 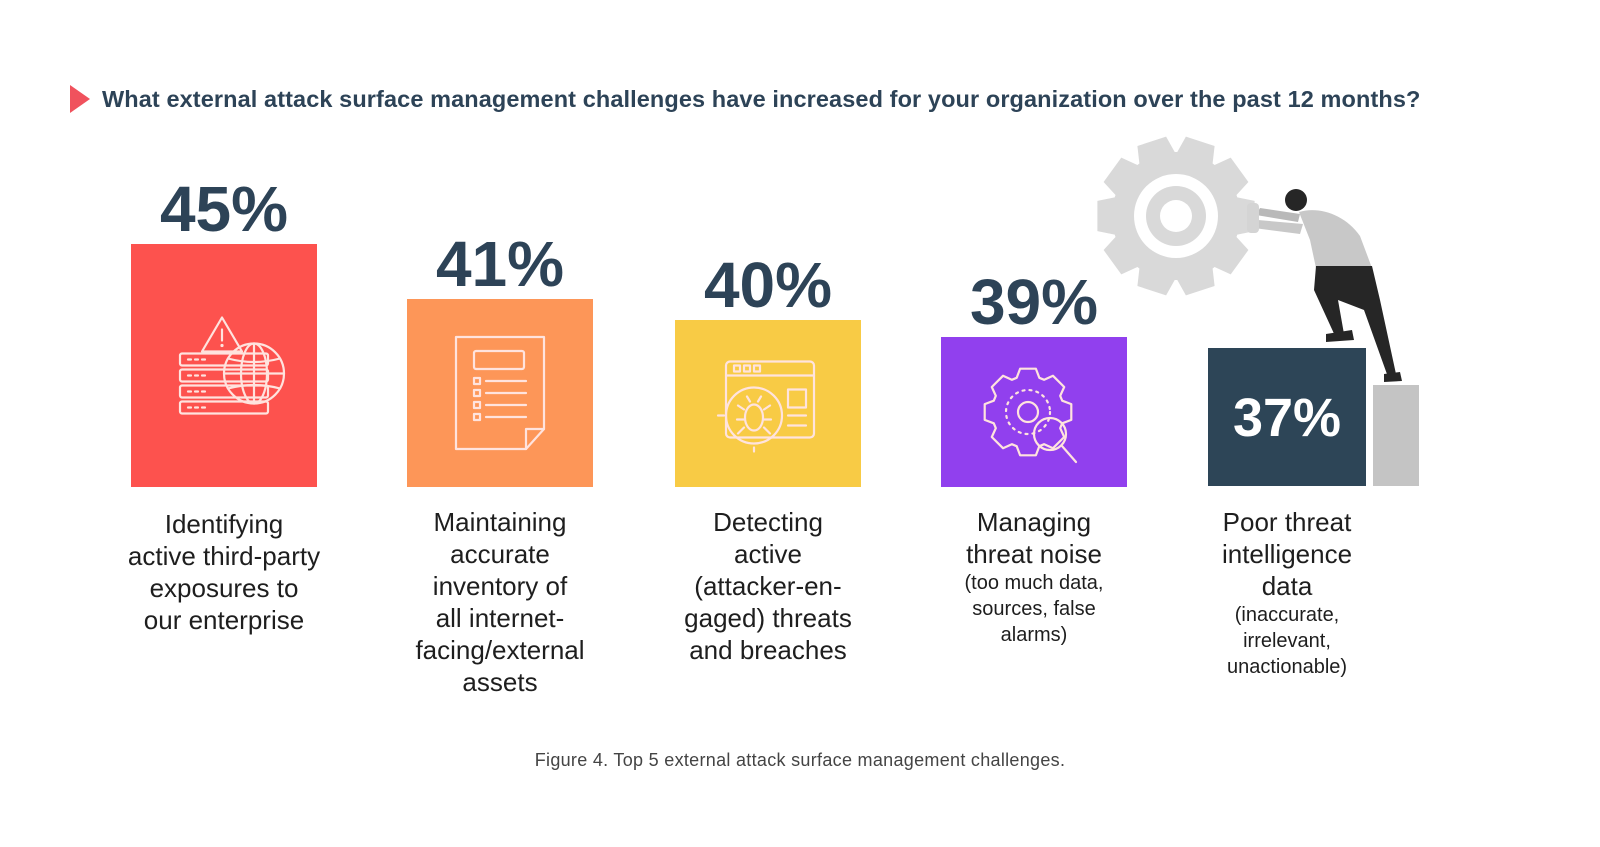 What do you see at coordinates (1034, 302) in the screenshot?
I see `data-label: 39%` at bounding box center [1034, 302].